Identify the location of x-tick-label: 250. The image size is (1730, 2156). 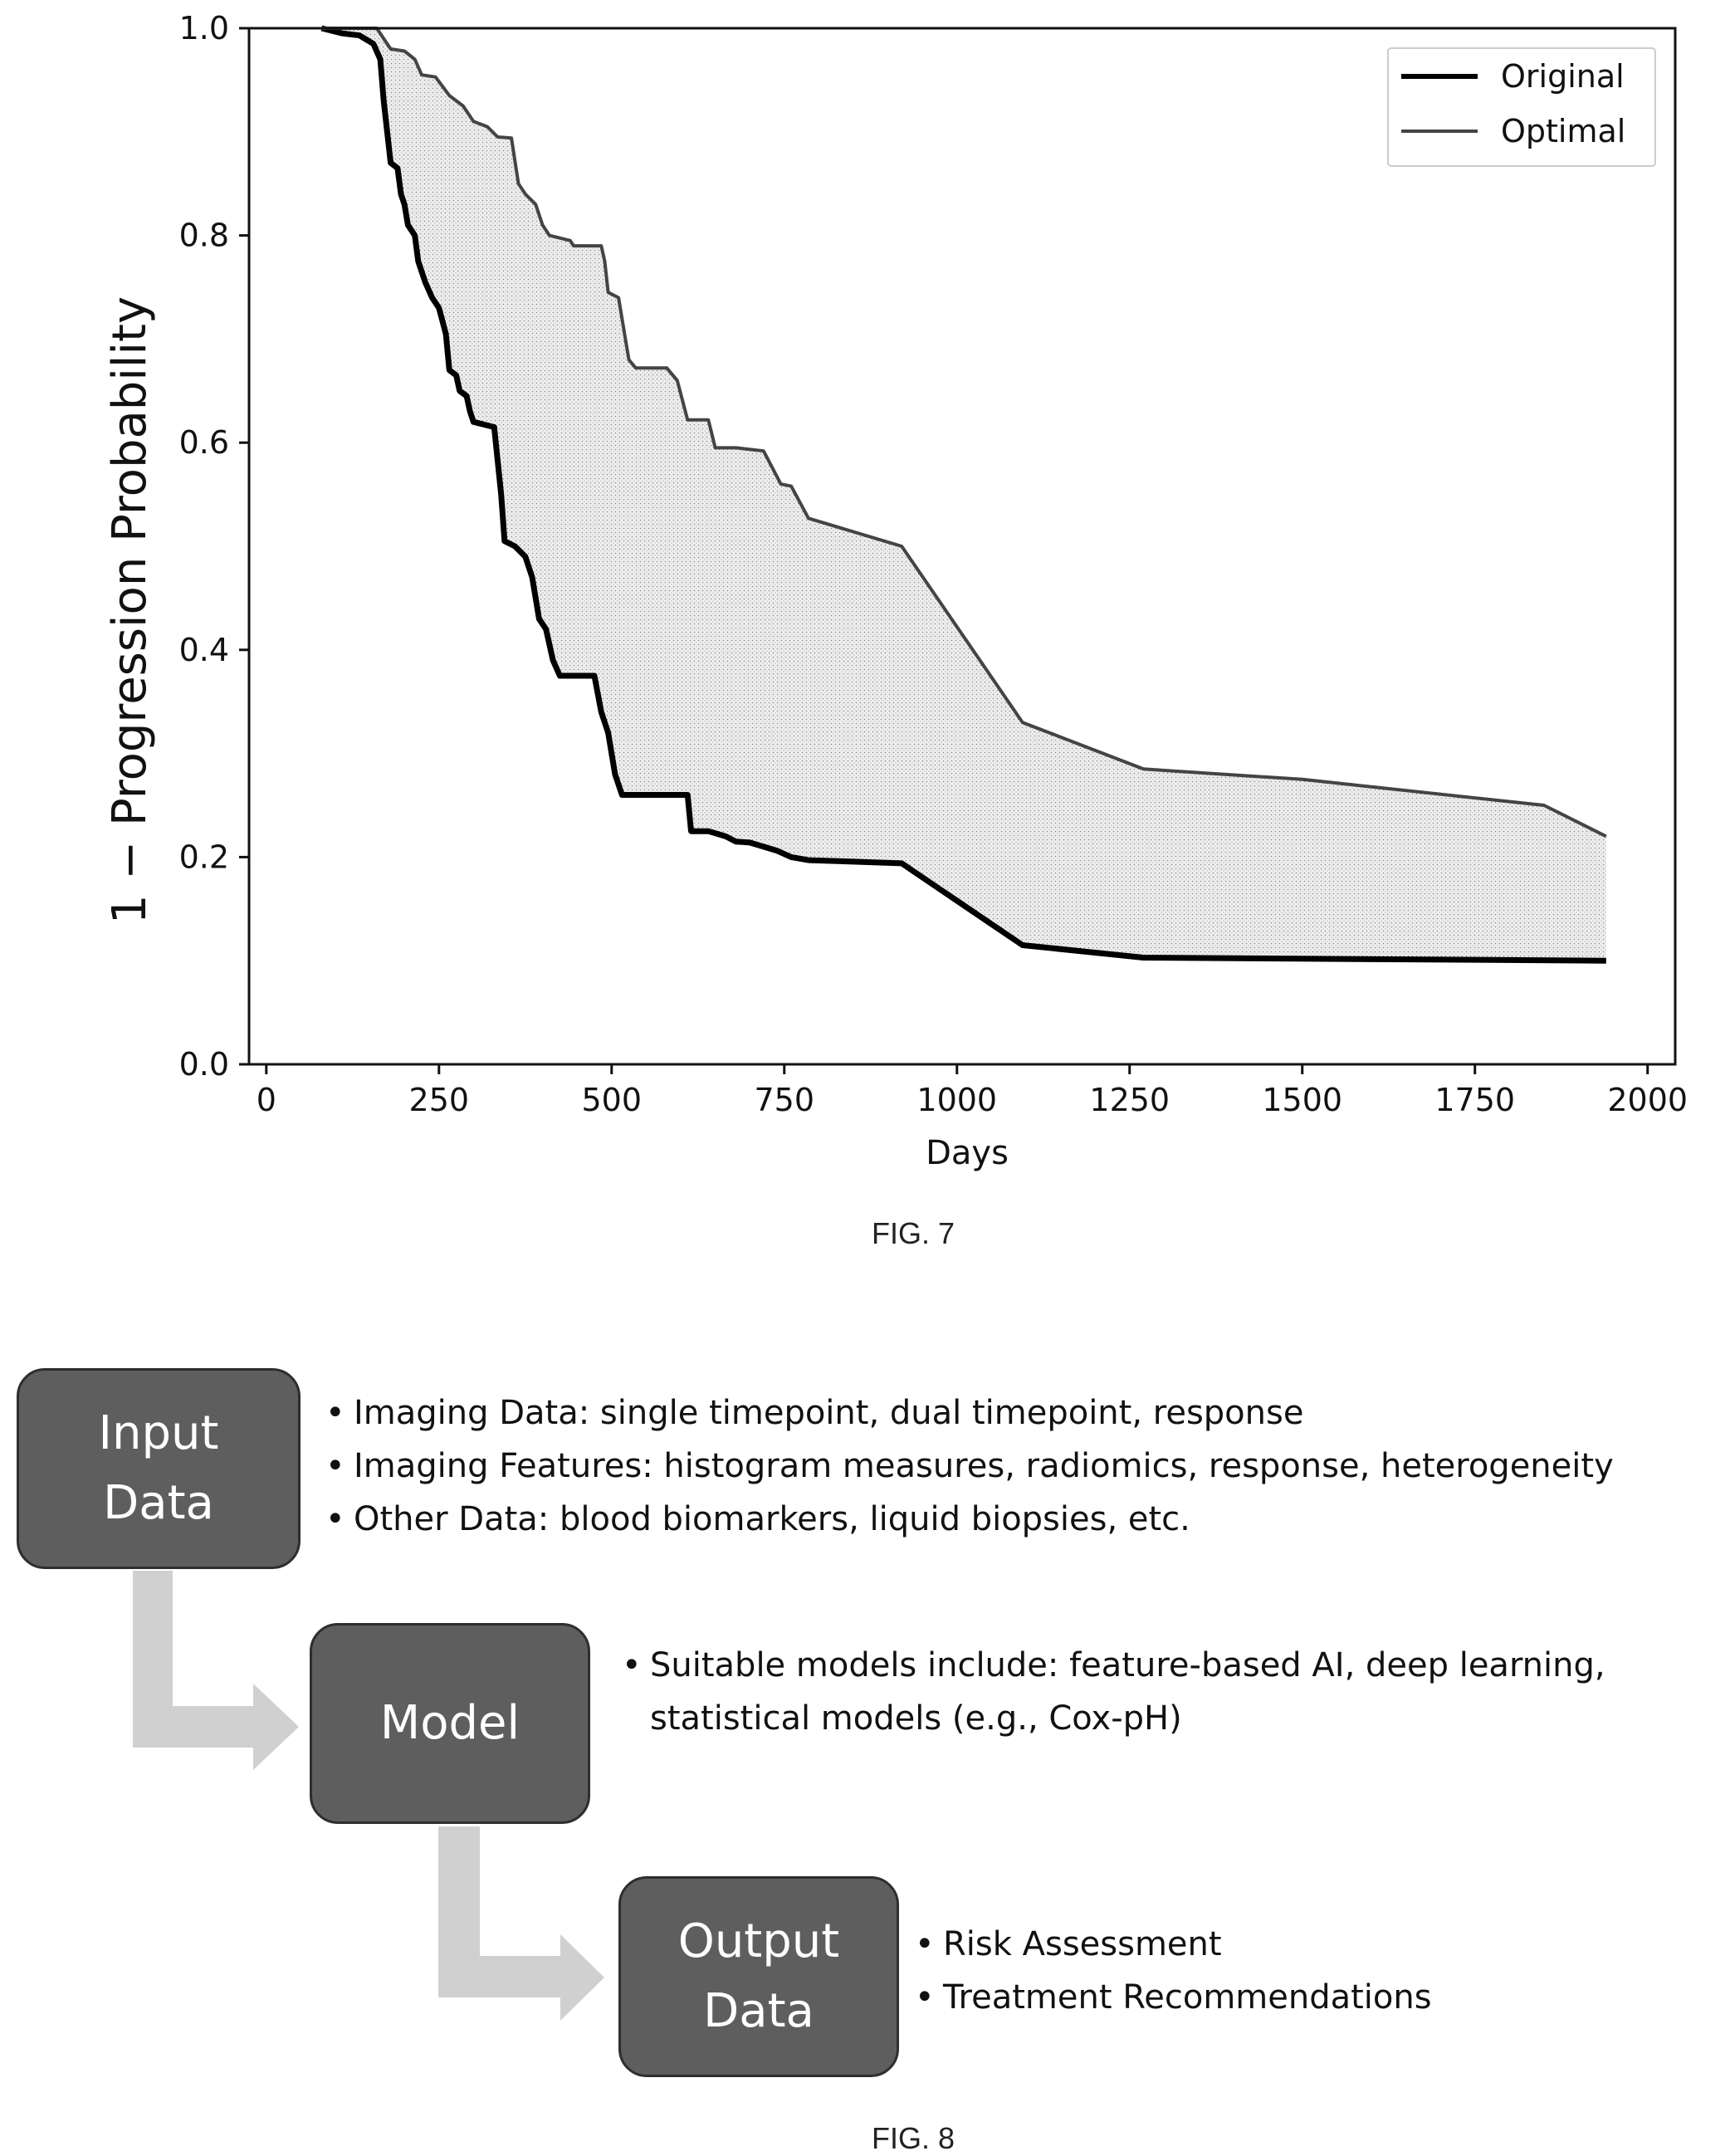
(439, 1100).